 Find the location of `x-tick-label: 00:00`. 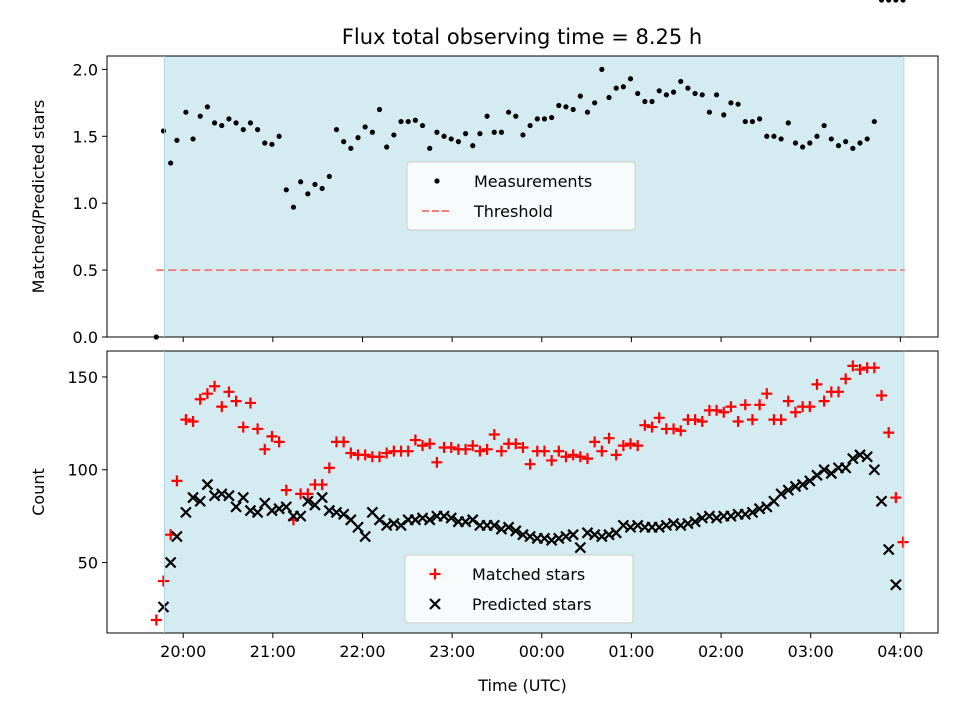

x-tick-label: 00:00 is located at coordinates (542, 651).